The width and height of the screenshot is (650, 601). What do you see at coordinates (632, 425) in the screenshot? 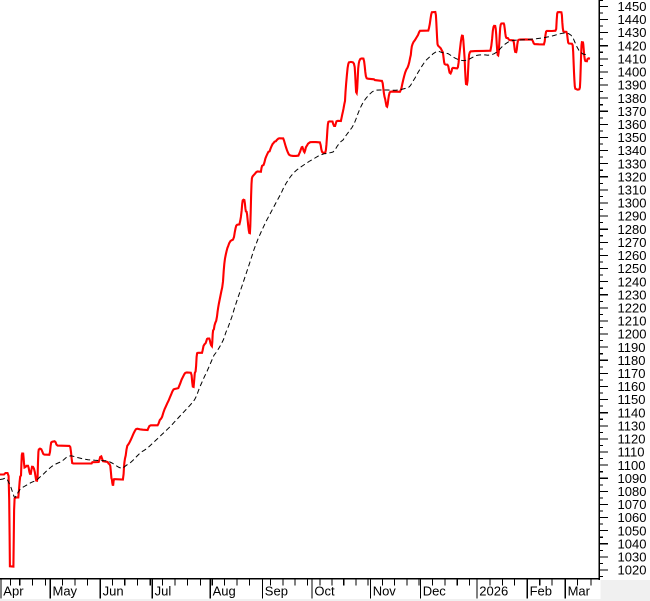
I see `svg-text: 1130` at bounding box center [632, 425].